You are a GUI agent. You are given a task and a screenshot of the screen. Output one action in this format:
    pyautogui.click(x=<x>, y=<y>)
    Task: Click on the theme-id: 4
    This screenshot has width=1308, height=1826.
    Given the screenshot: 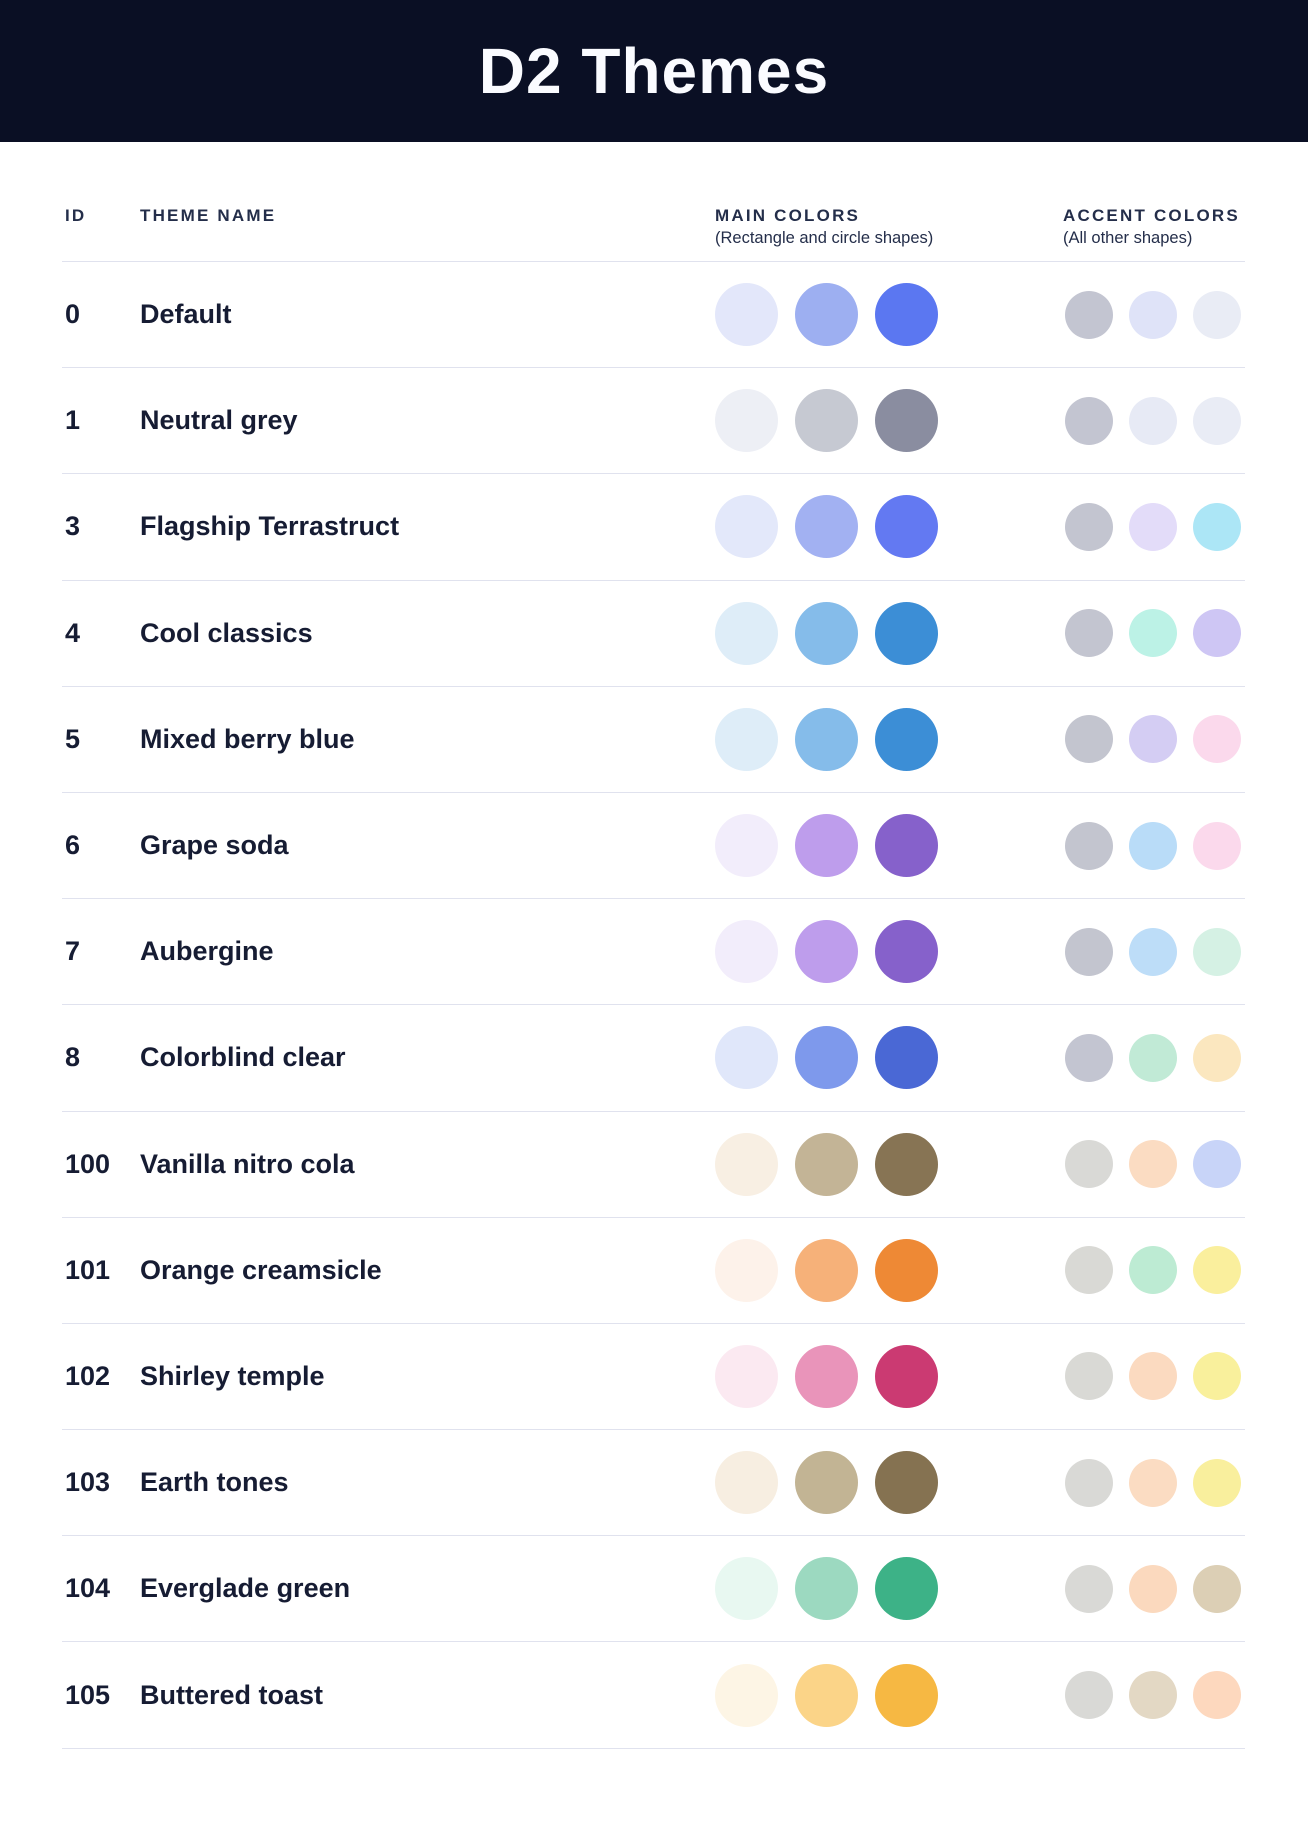 What is the action you would take?
    pyautogui.click(x=73, y=632)
    